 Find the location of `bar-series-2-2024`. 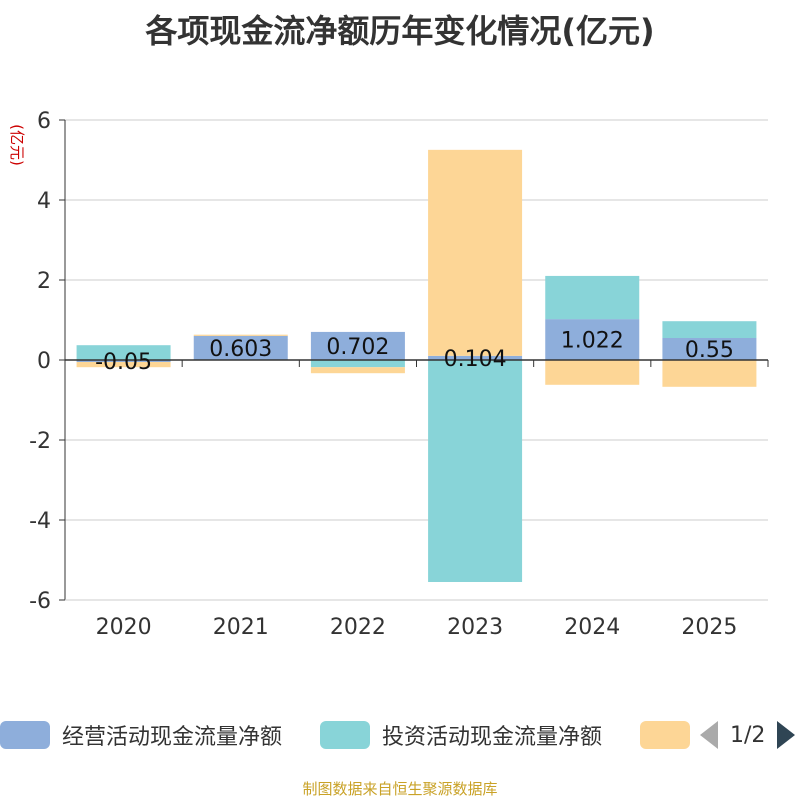

bar-series-2-2024 is located at coordinates (592, 372).